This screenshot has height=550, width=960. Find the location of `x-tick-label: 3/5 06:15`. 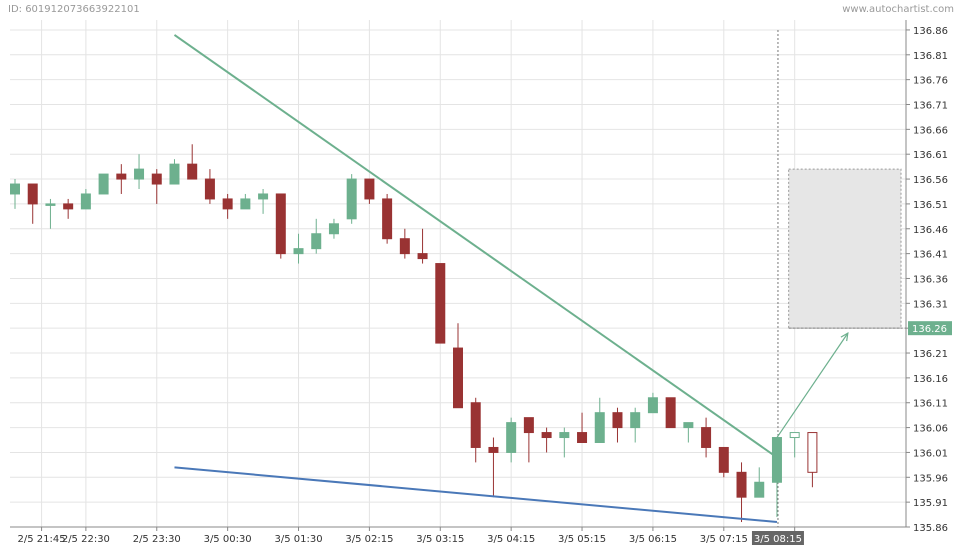

x-tick-label: 3/5 06:15 is located at coordinates (653, 539).